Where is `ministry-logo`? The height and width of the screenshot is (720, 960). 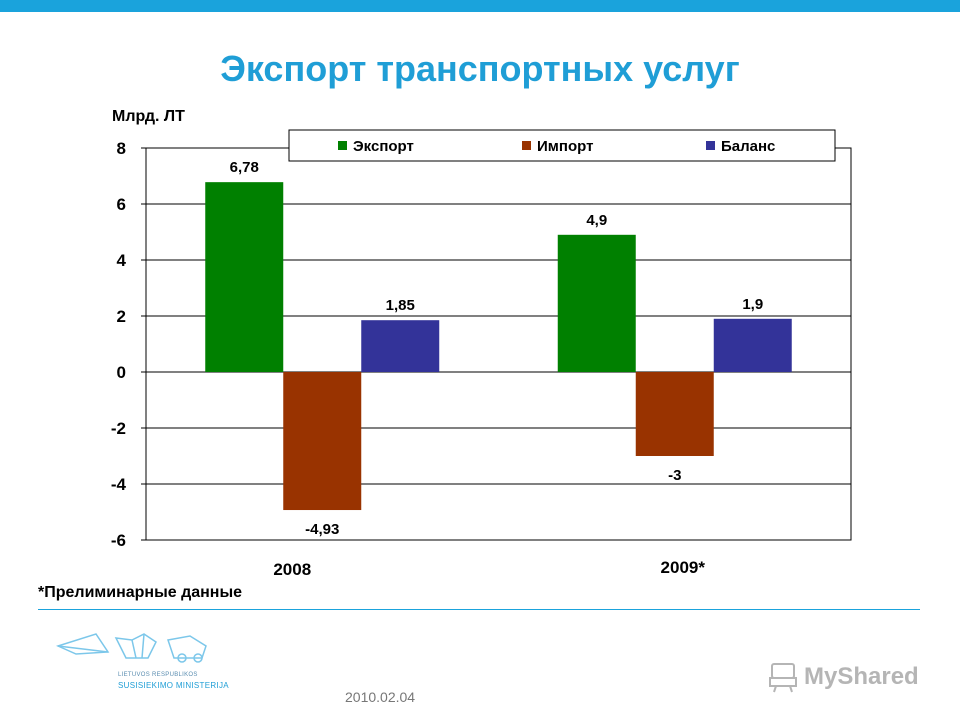
ministry-logo is located at coordinates (131, 648).